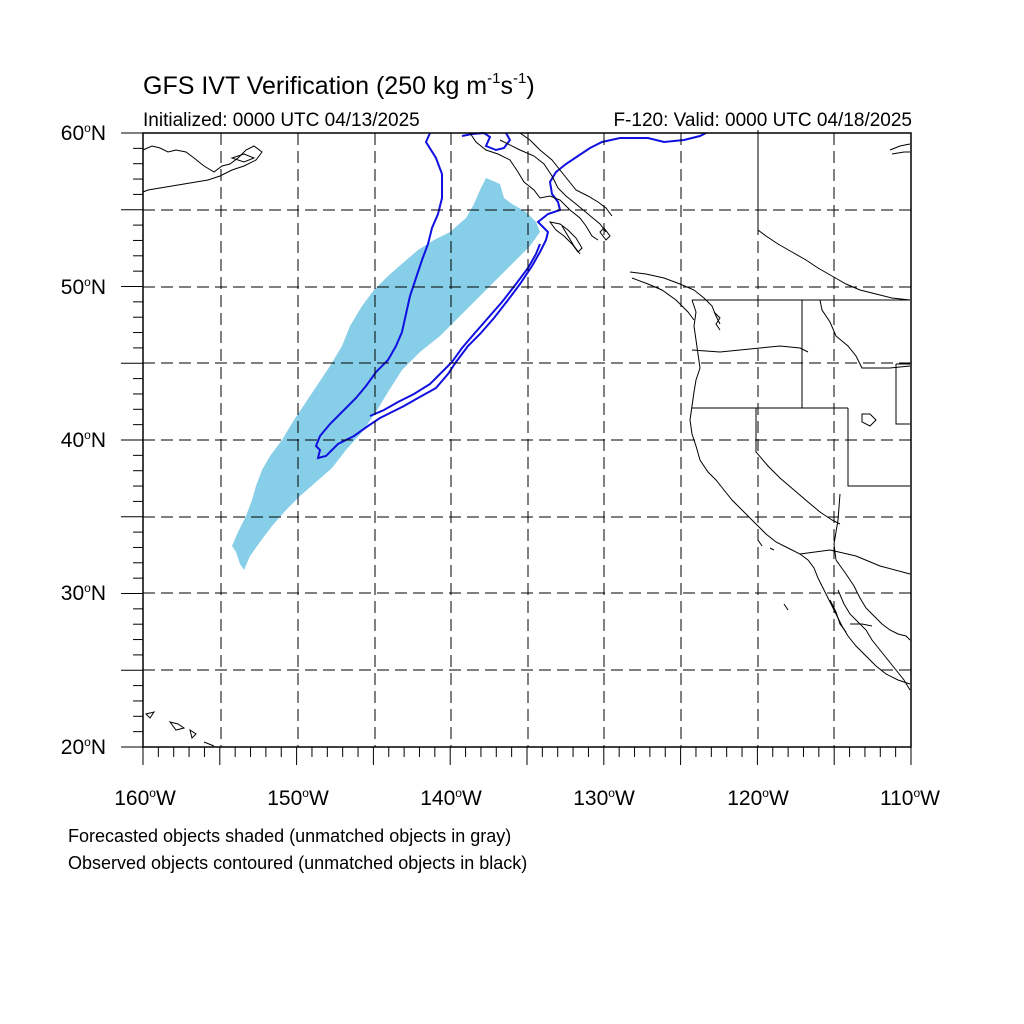 The height and width of the screenshot is (1024, 1024). Describe the element at coordinates (83, 133) in the screenshot. I see `lat-label-60n: 60oN` at that location.